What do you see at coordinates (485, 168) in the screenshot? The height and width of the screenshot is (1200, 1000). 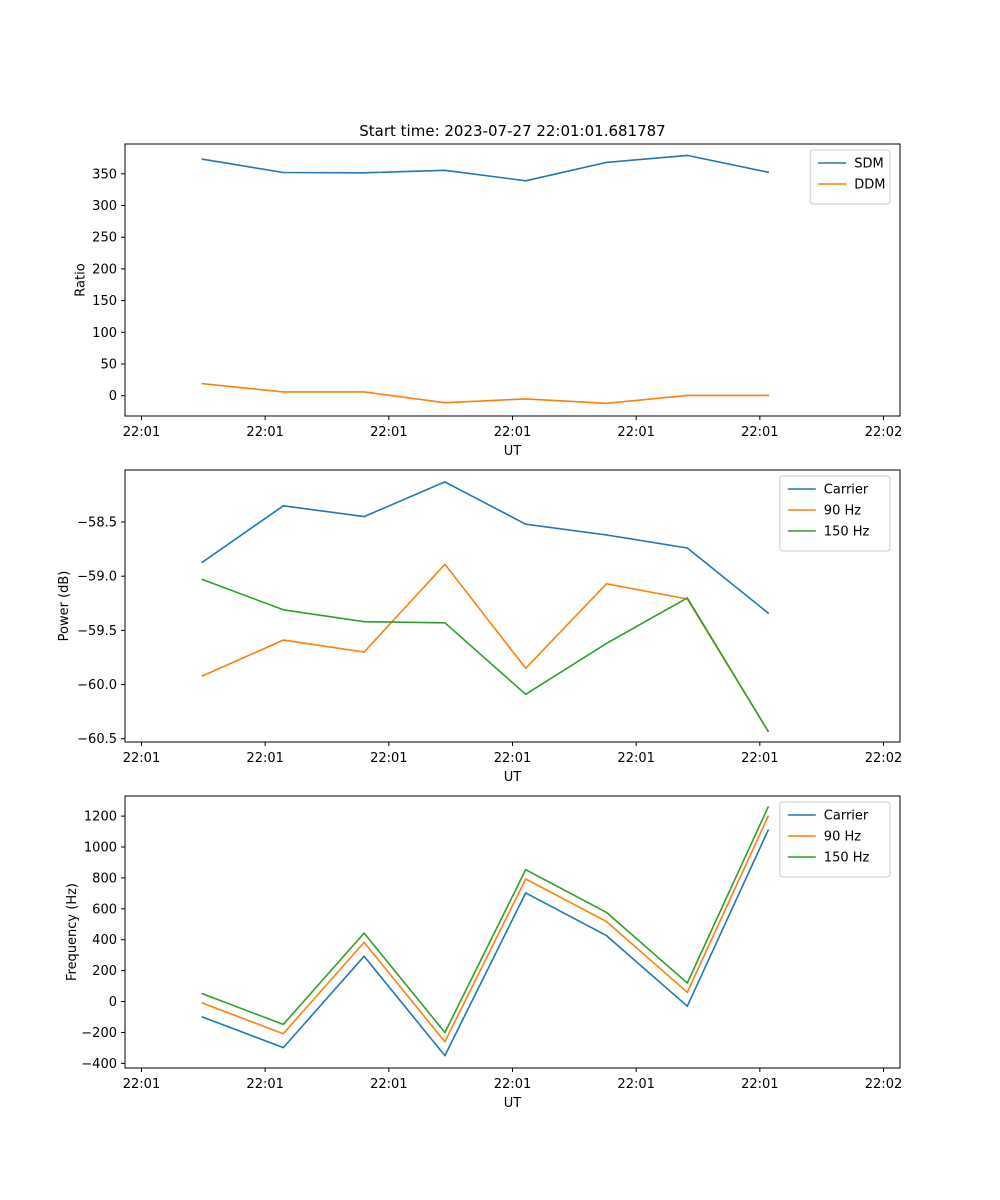 I see `series-line-sdm` at bounding box center [485, 168].